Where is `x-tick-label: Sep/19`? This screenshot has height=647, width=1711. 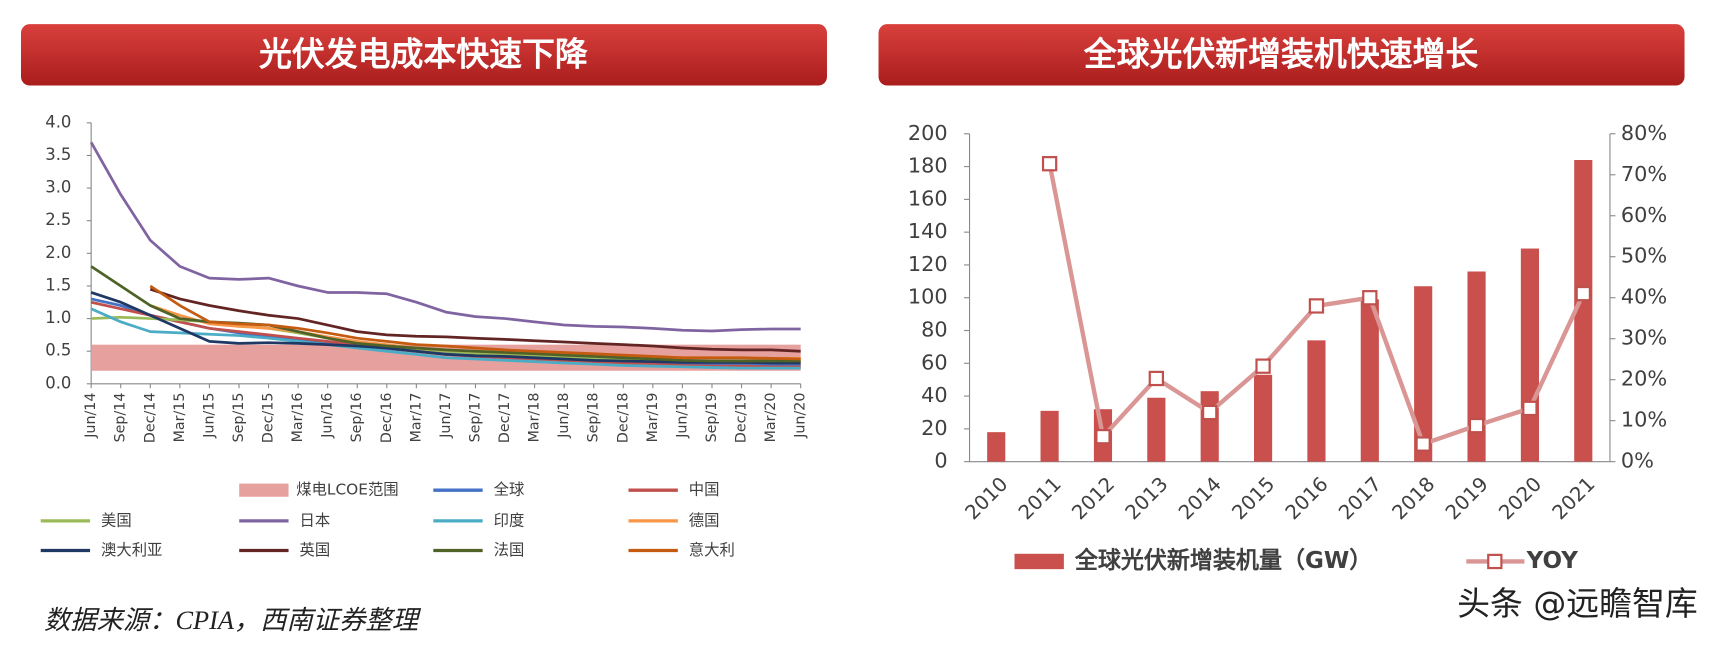 x-tick-label: Sep/19 is located at coordinates (712, 418).